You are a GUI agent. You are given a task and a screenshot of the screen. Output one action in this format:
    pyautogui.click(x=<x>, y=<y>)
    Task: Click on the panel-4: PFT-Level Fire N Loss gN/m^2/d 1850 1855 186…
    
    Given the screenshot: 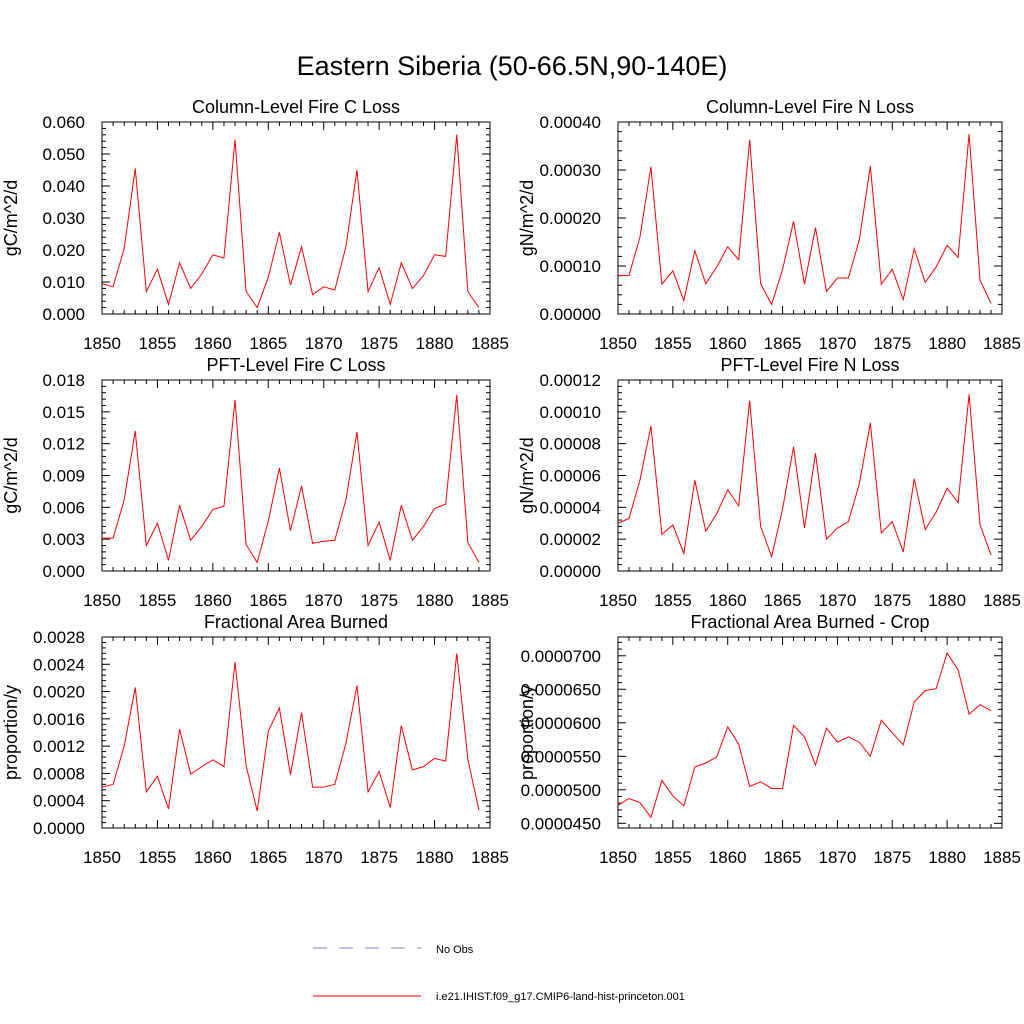 What is the action you would take?
    pyautogui.click(x=769, y=482)
    